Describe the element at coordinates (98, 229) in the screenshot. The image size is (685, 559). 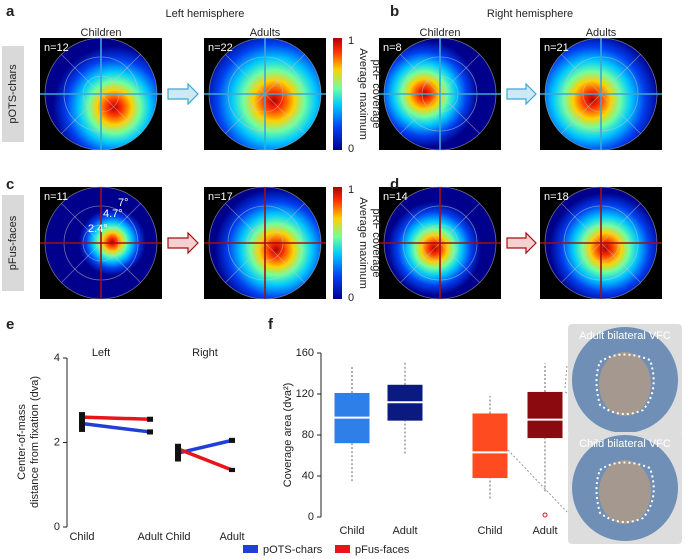
I see `eccentricity-label: 2.4°` at that location.